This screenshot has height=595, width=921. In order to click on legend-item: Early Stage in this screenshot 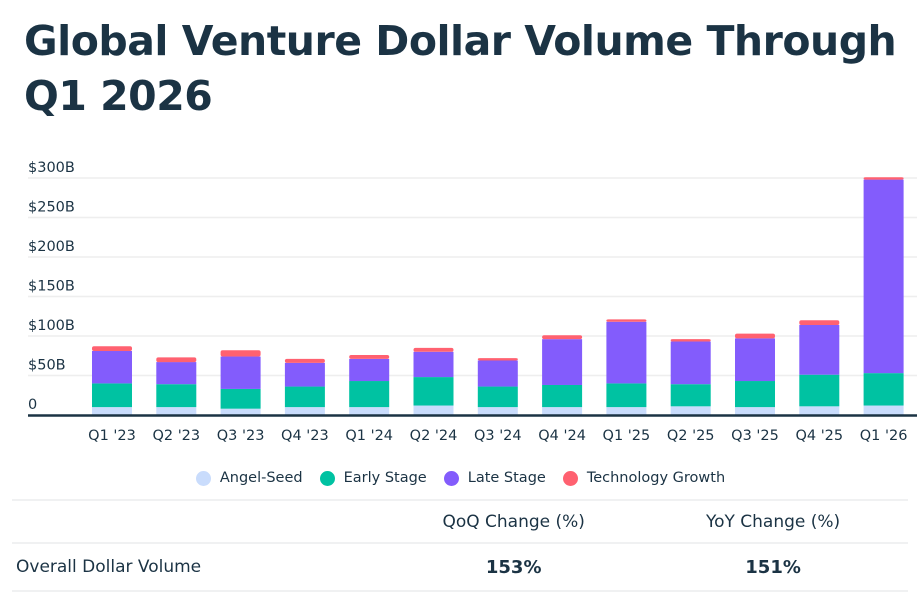, I will do `click(373, 478)`.